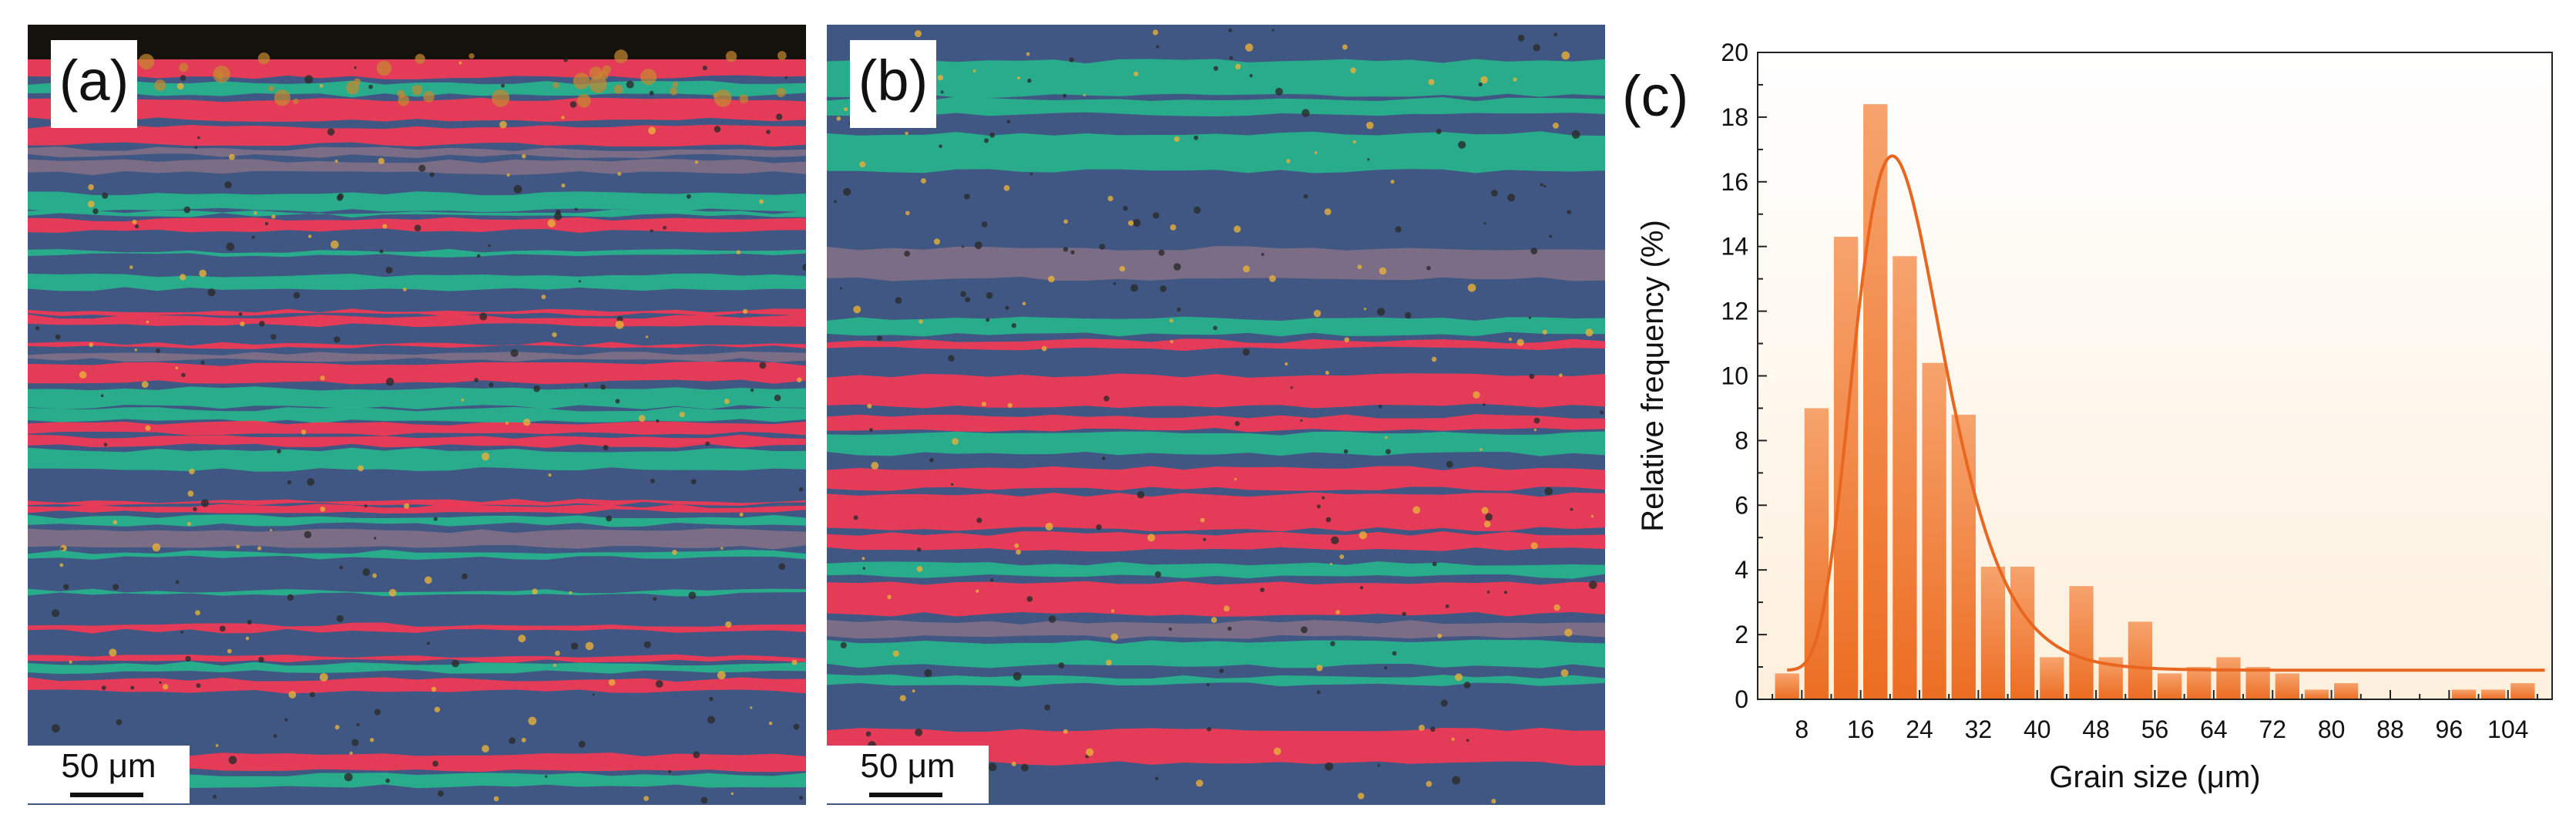  I want to click on x-axis-ticks: 8 16 24 32 40 48 56 64 72 80 88 96 104, so click(2155, 716).